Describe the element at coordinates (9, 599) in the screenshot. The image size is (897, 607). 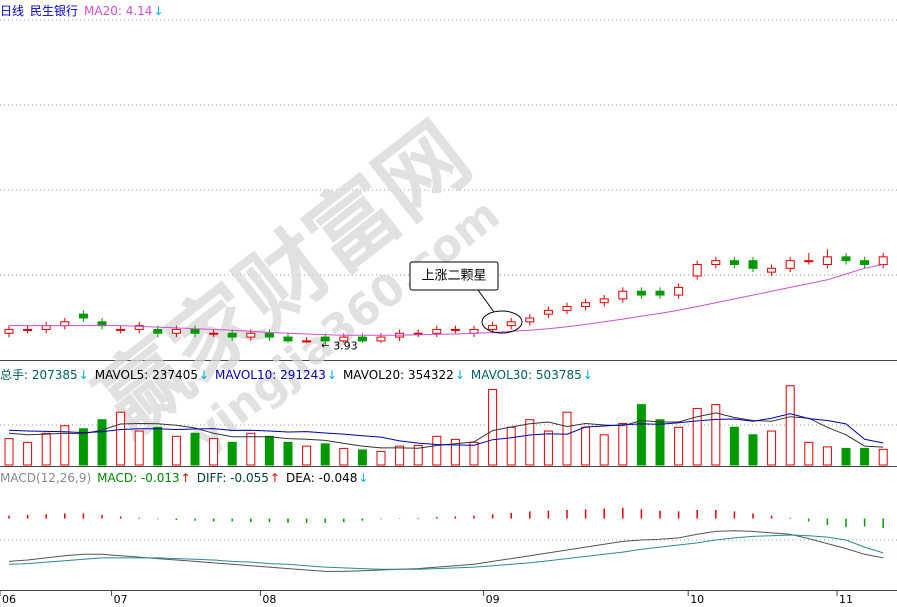
I see `x-tick-label: 06` at that location.